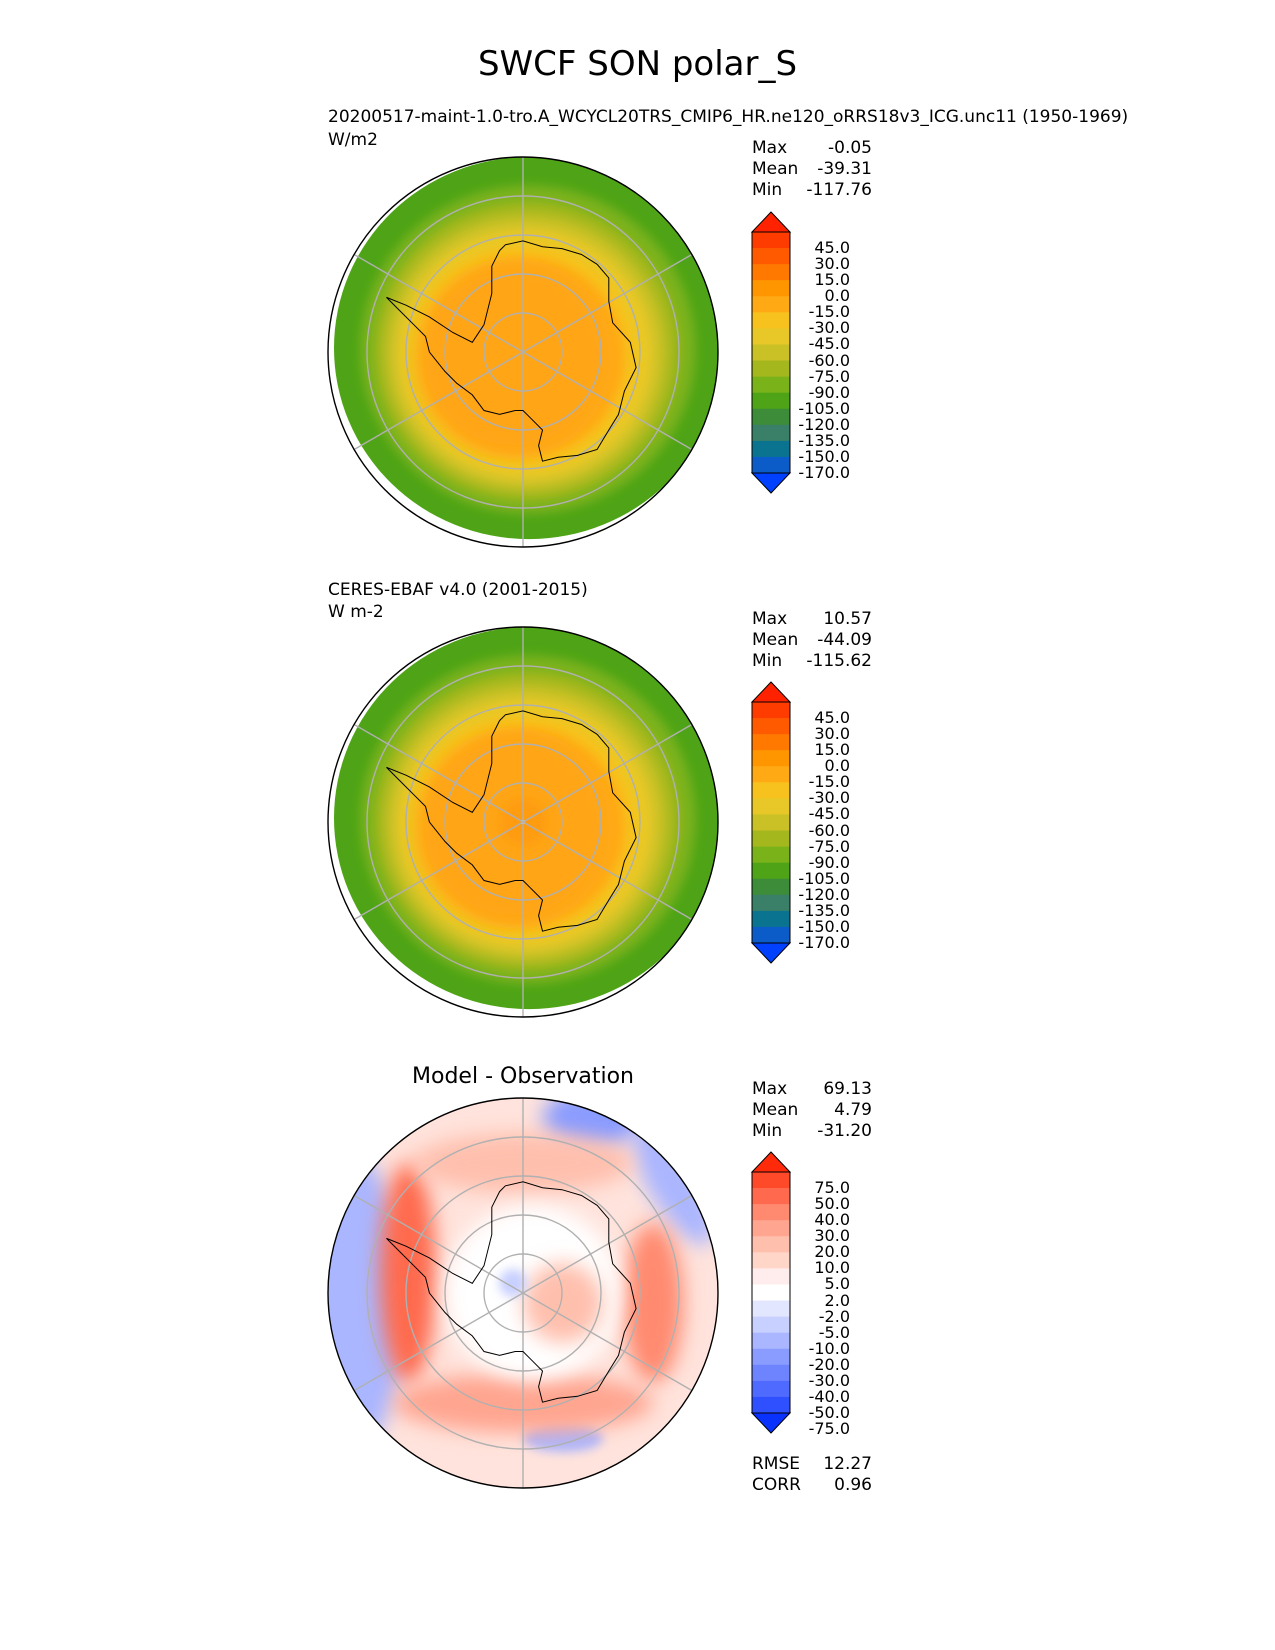 This screenshot has height=1650, width=1275. Describe the element at coordinates (771, 822) in the screenshot. I see `colorbar-ref` at that location.